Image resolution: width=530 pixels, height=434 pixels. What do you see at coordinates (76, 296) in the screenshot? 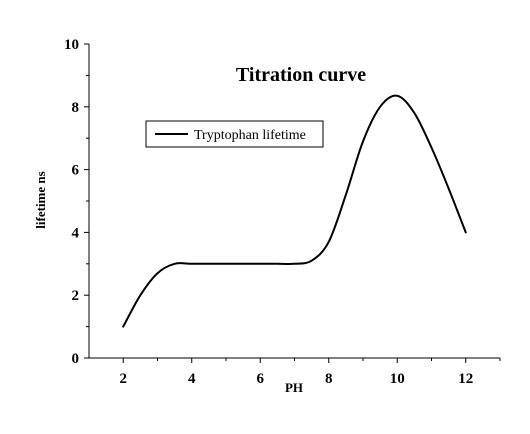
I see `y-tick-label: 2` at bounding box center [76, 296].